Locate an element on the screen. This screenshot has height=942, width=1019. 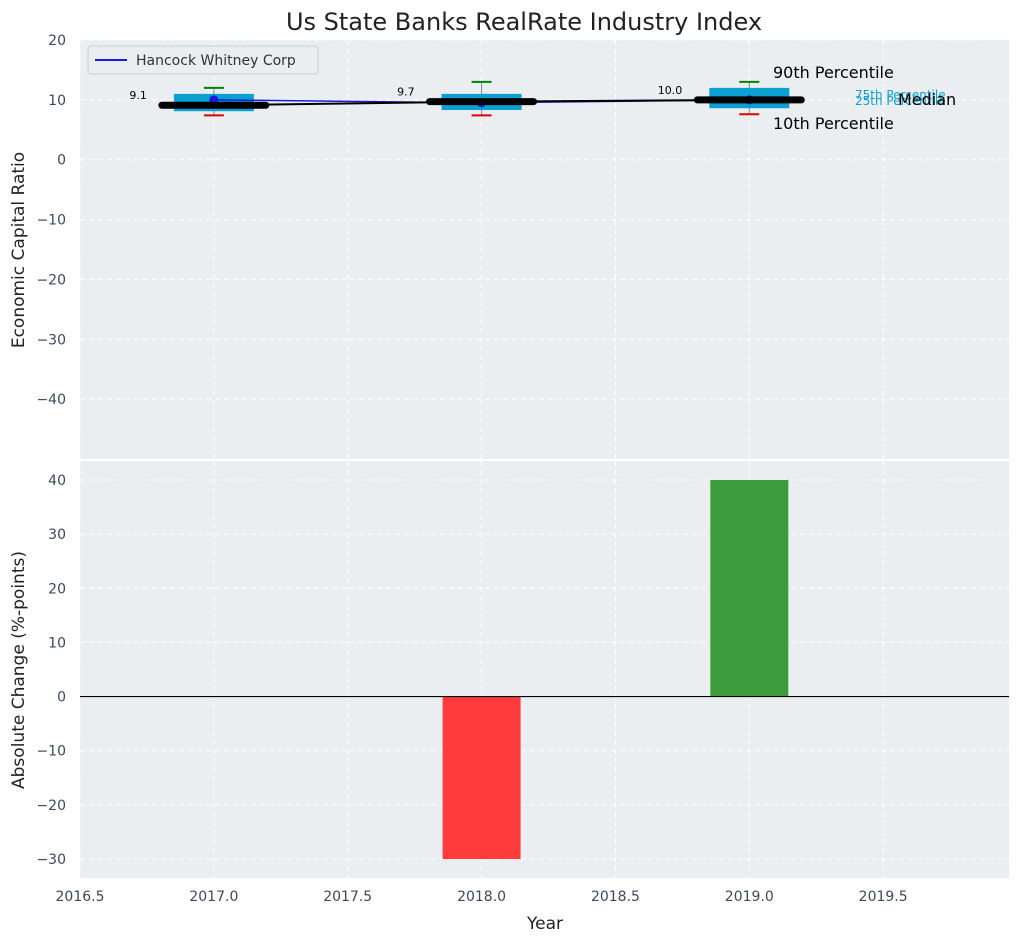
x-axis-title: Year is located at coordinates (544, 924).